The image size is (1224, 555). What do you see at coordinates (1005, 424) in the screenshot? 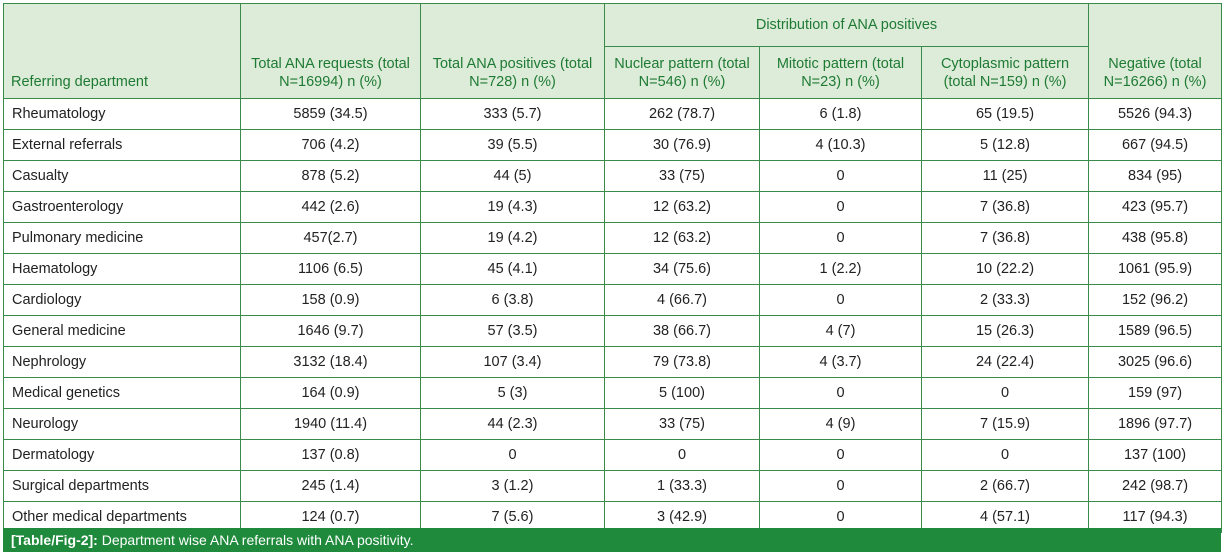
I see `value-cell: 7 (15.9)` at bounding box center [1005, 424].